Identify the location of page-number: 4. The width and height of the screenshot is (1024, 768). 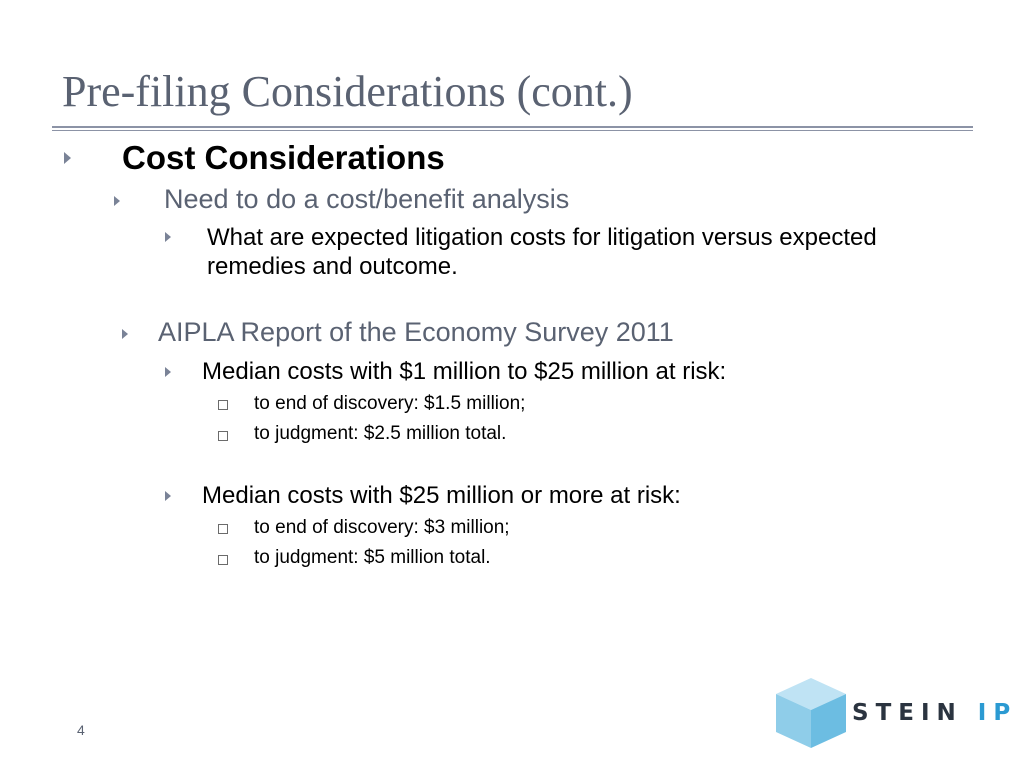
(81, 730).